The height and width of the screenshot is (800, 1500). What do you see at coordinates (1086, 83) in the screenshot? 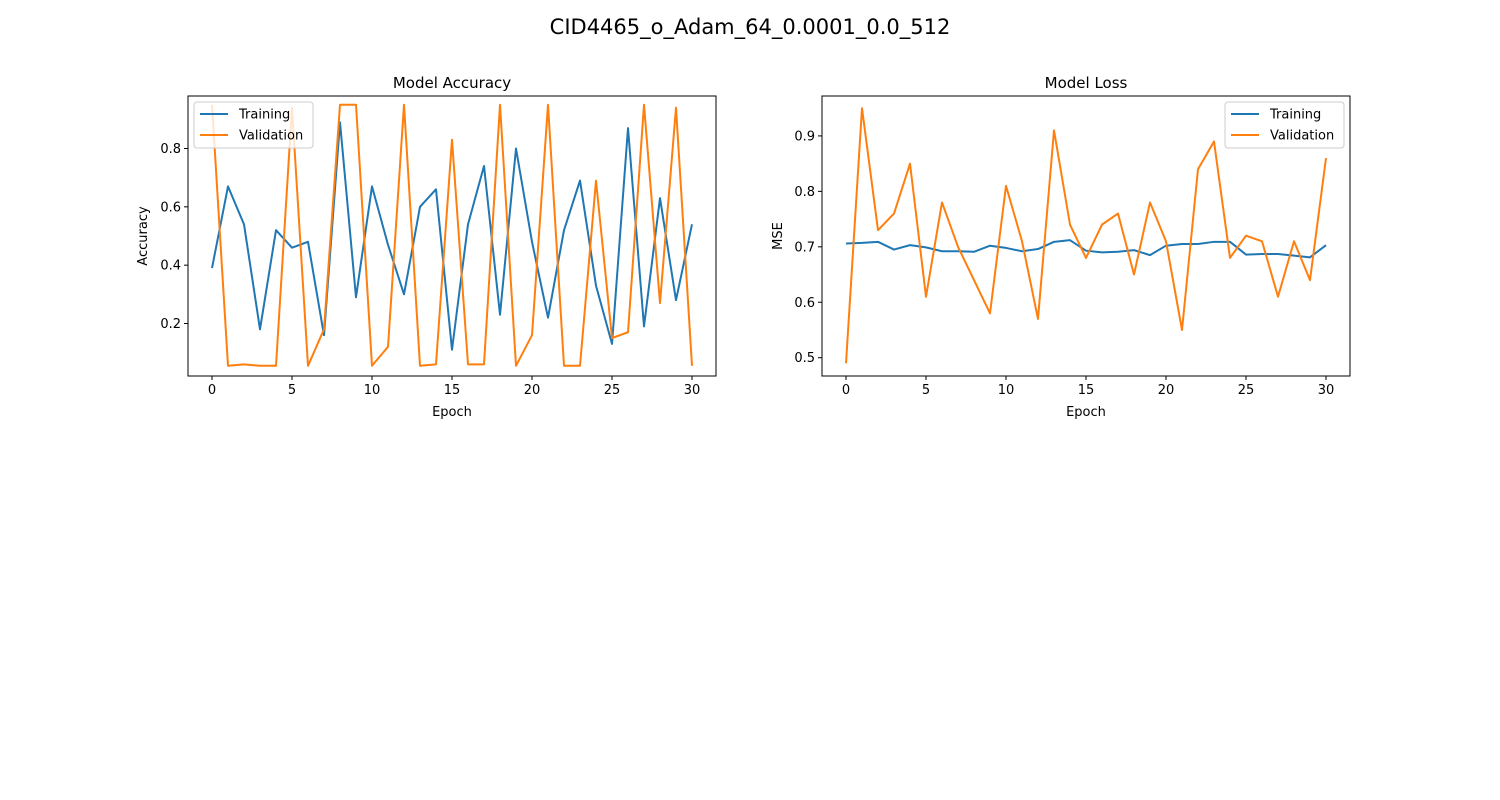
I see `loss-chart-title: Model Loss` at bounding box center [1086, 83].